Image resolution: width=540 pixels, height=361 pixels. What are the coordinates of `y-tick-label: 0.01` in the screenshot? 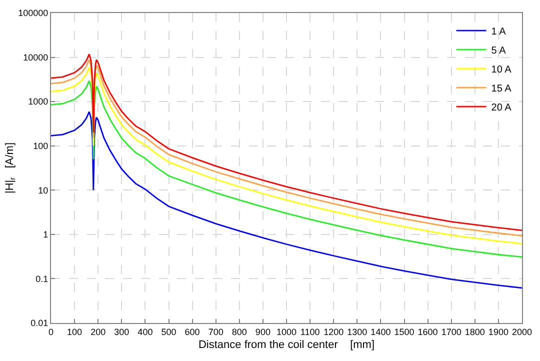 It's located at (39, 323).